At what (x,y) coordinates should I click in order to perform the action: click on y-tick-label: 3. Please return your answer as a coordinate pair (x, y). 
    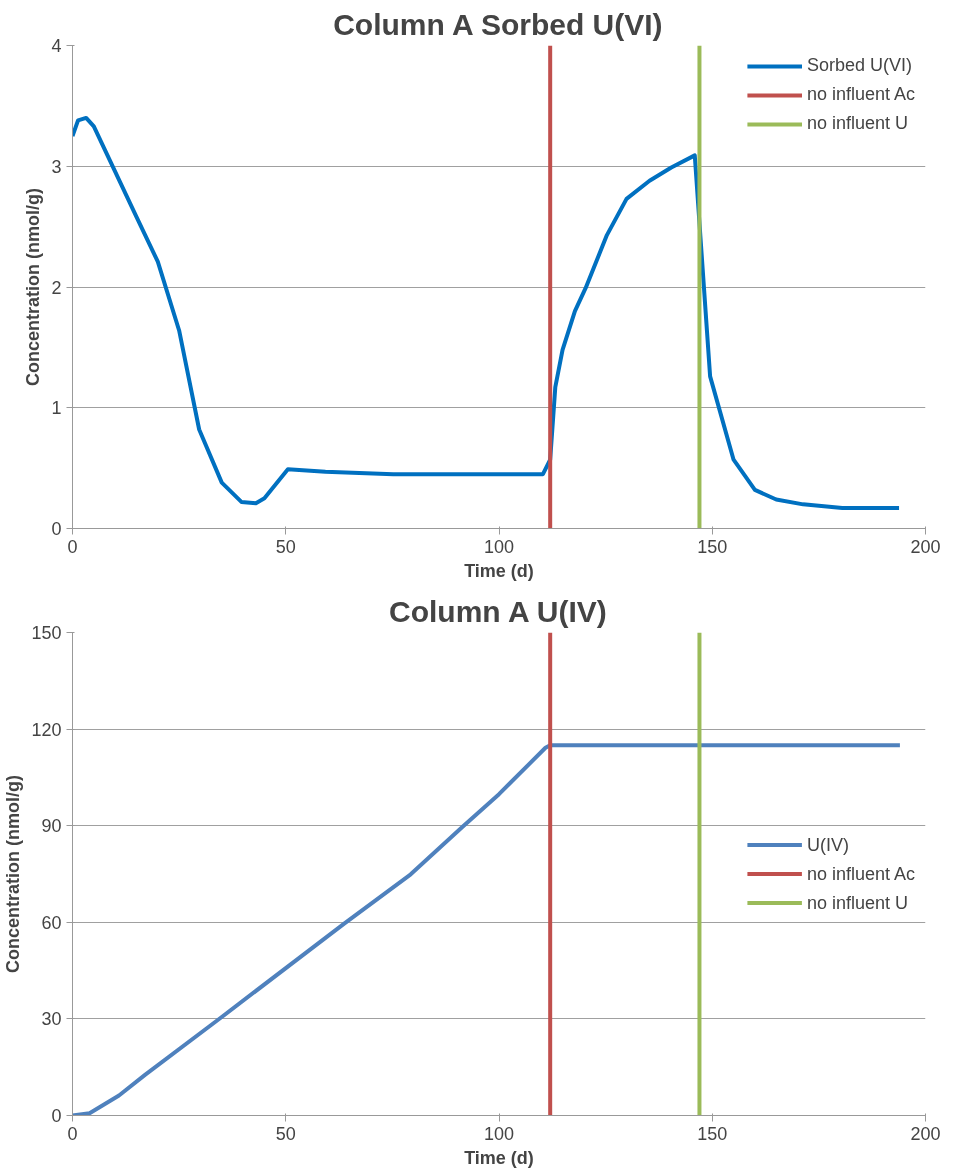
    Looking at the image, I should click on (56, 166).